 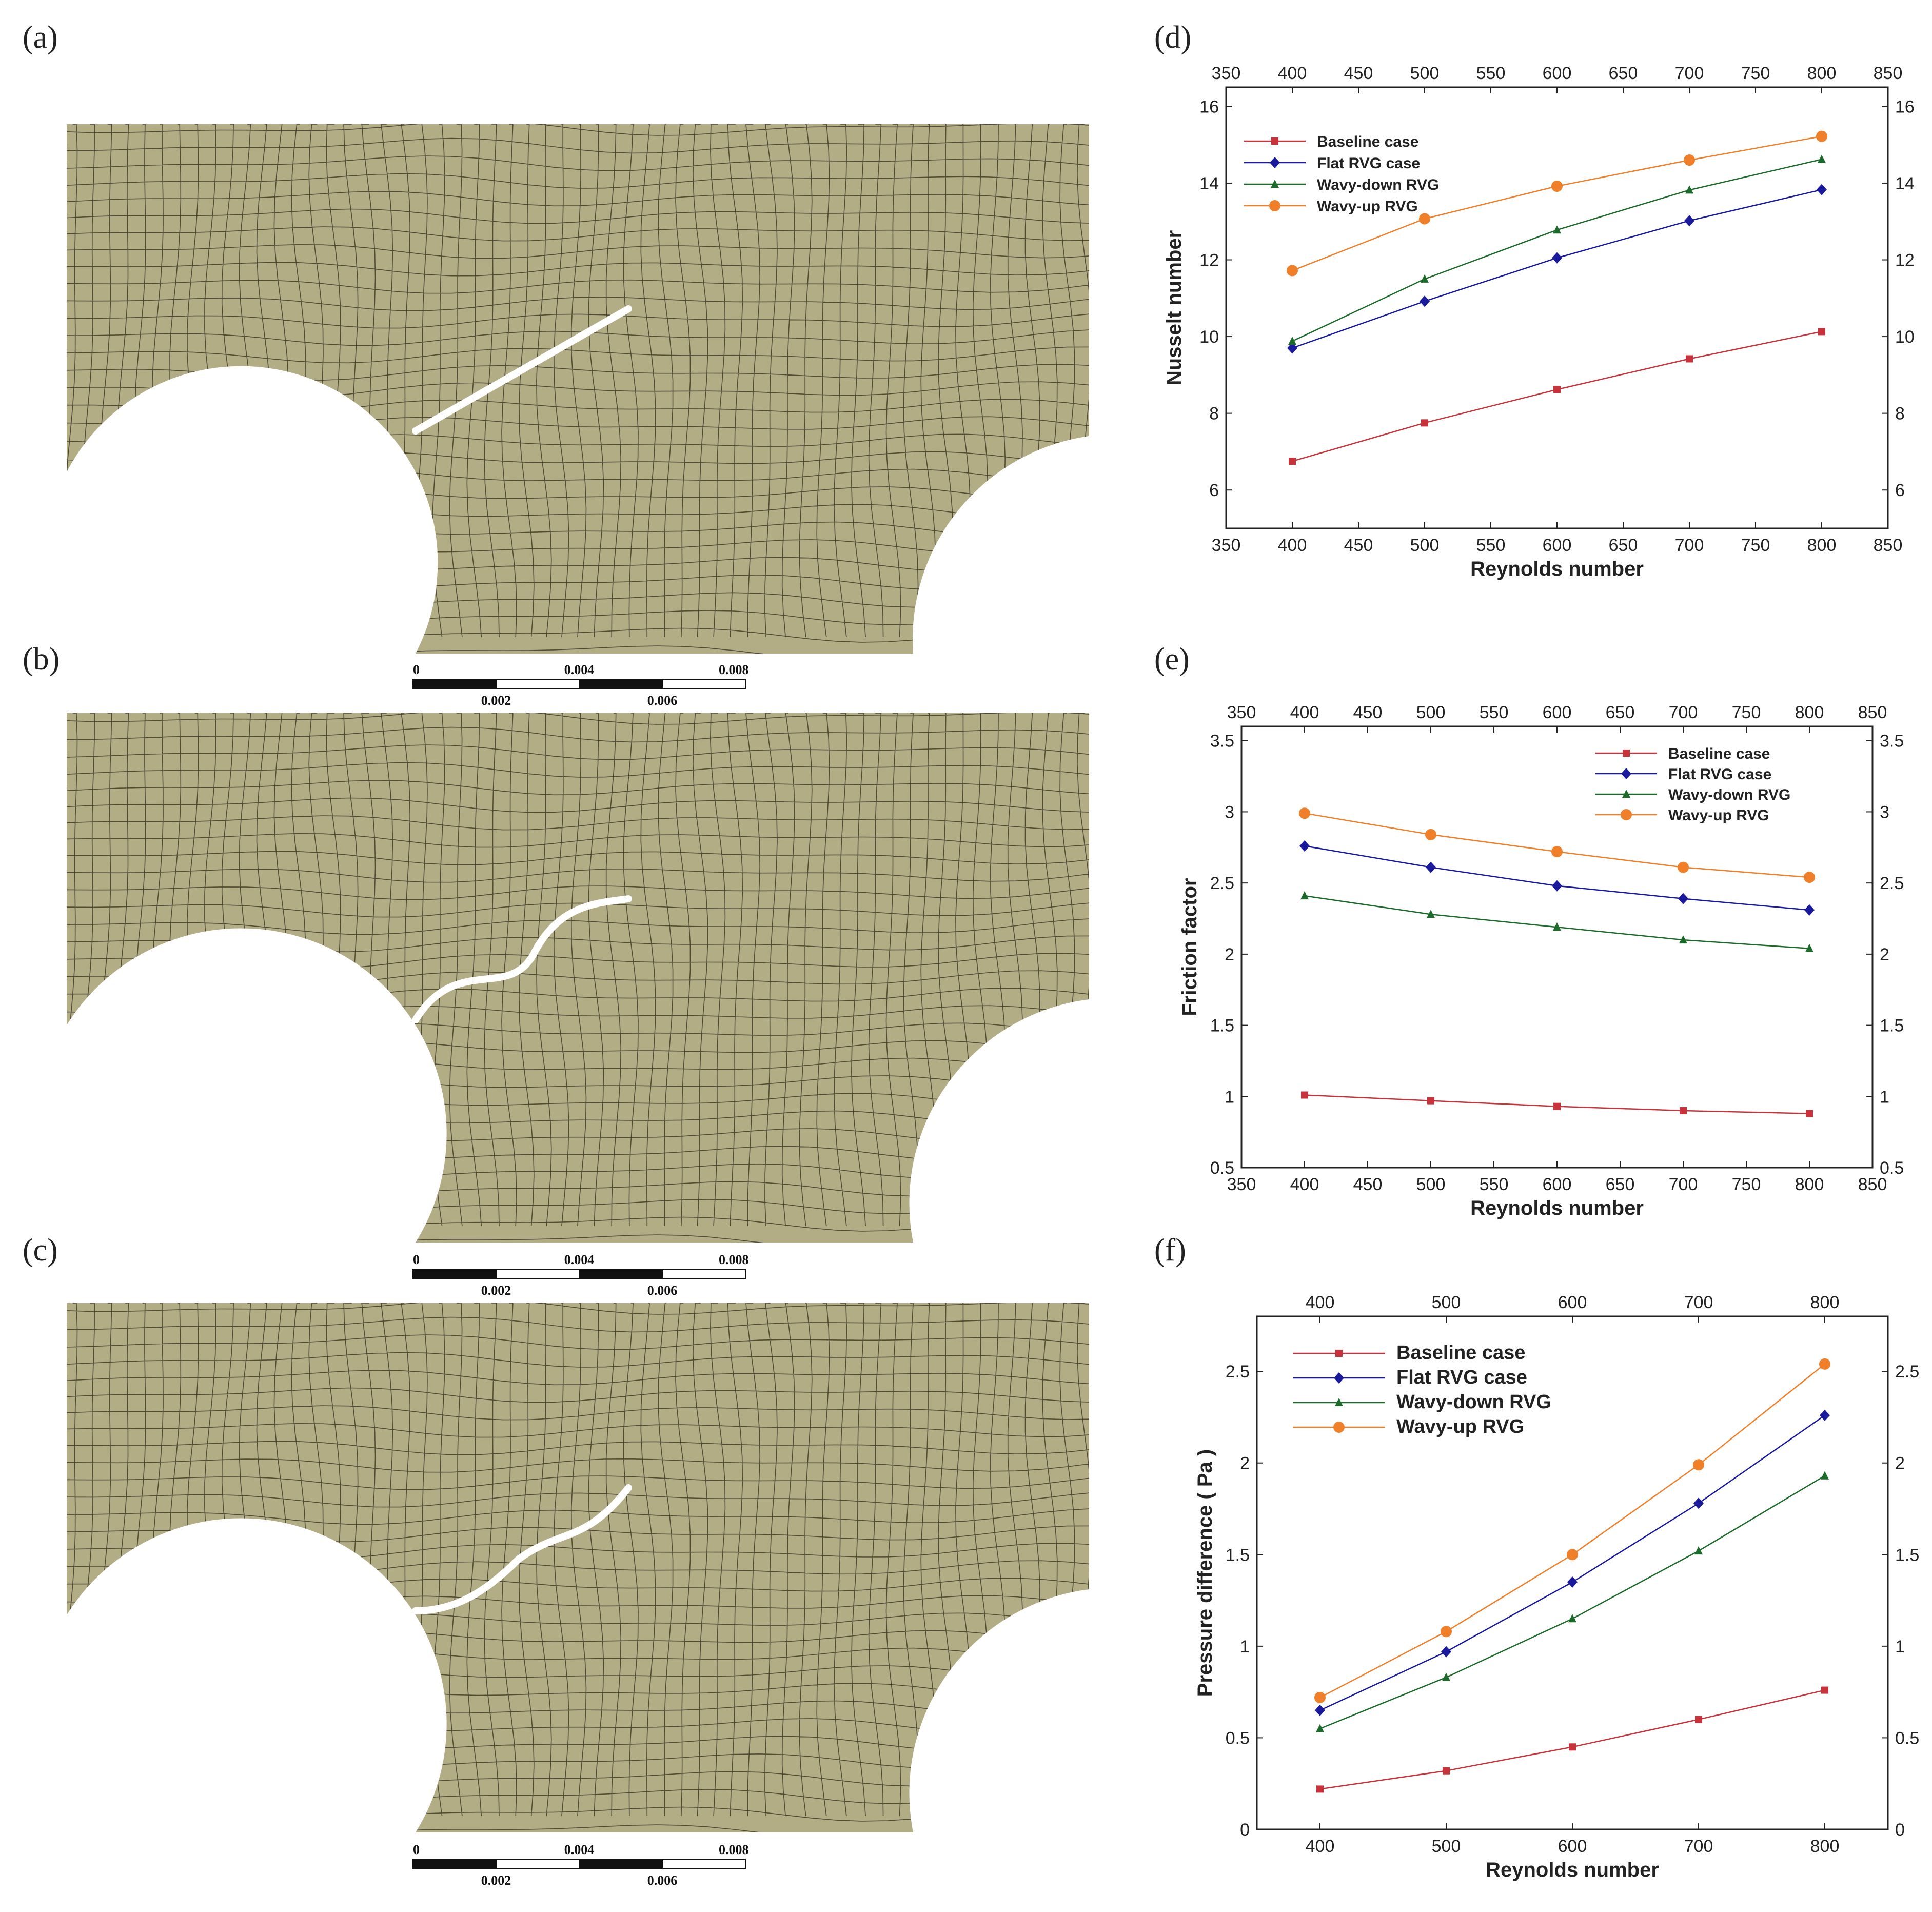 What do you see at coordinates (1825, 1847) in the screenshot?
I see `x-tick-label: 800` at bounding box center [1825, 1847].